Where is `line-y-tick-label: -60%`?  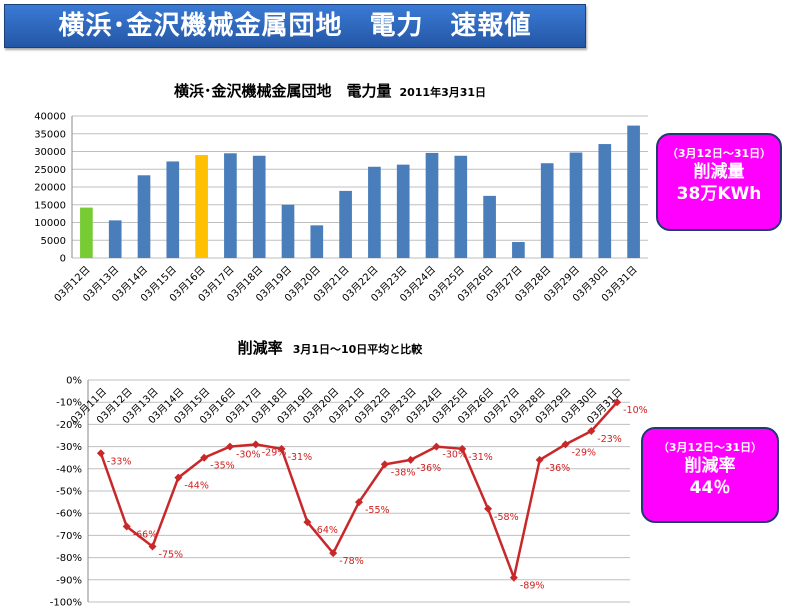
line-y-tick-label: -60% is located at coordinates (69, 514).